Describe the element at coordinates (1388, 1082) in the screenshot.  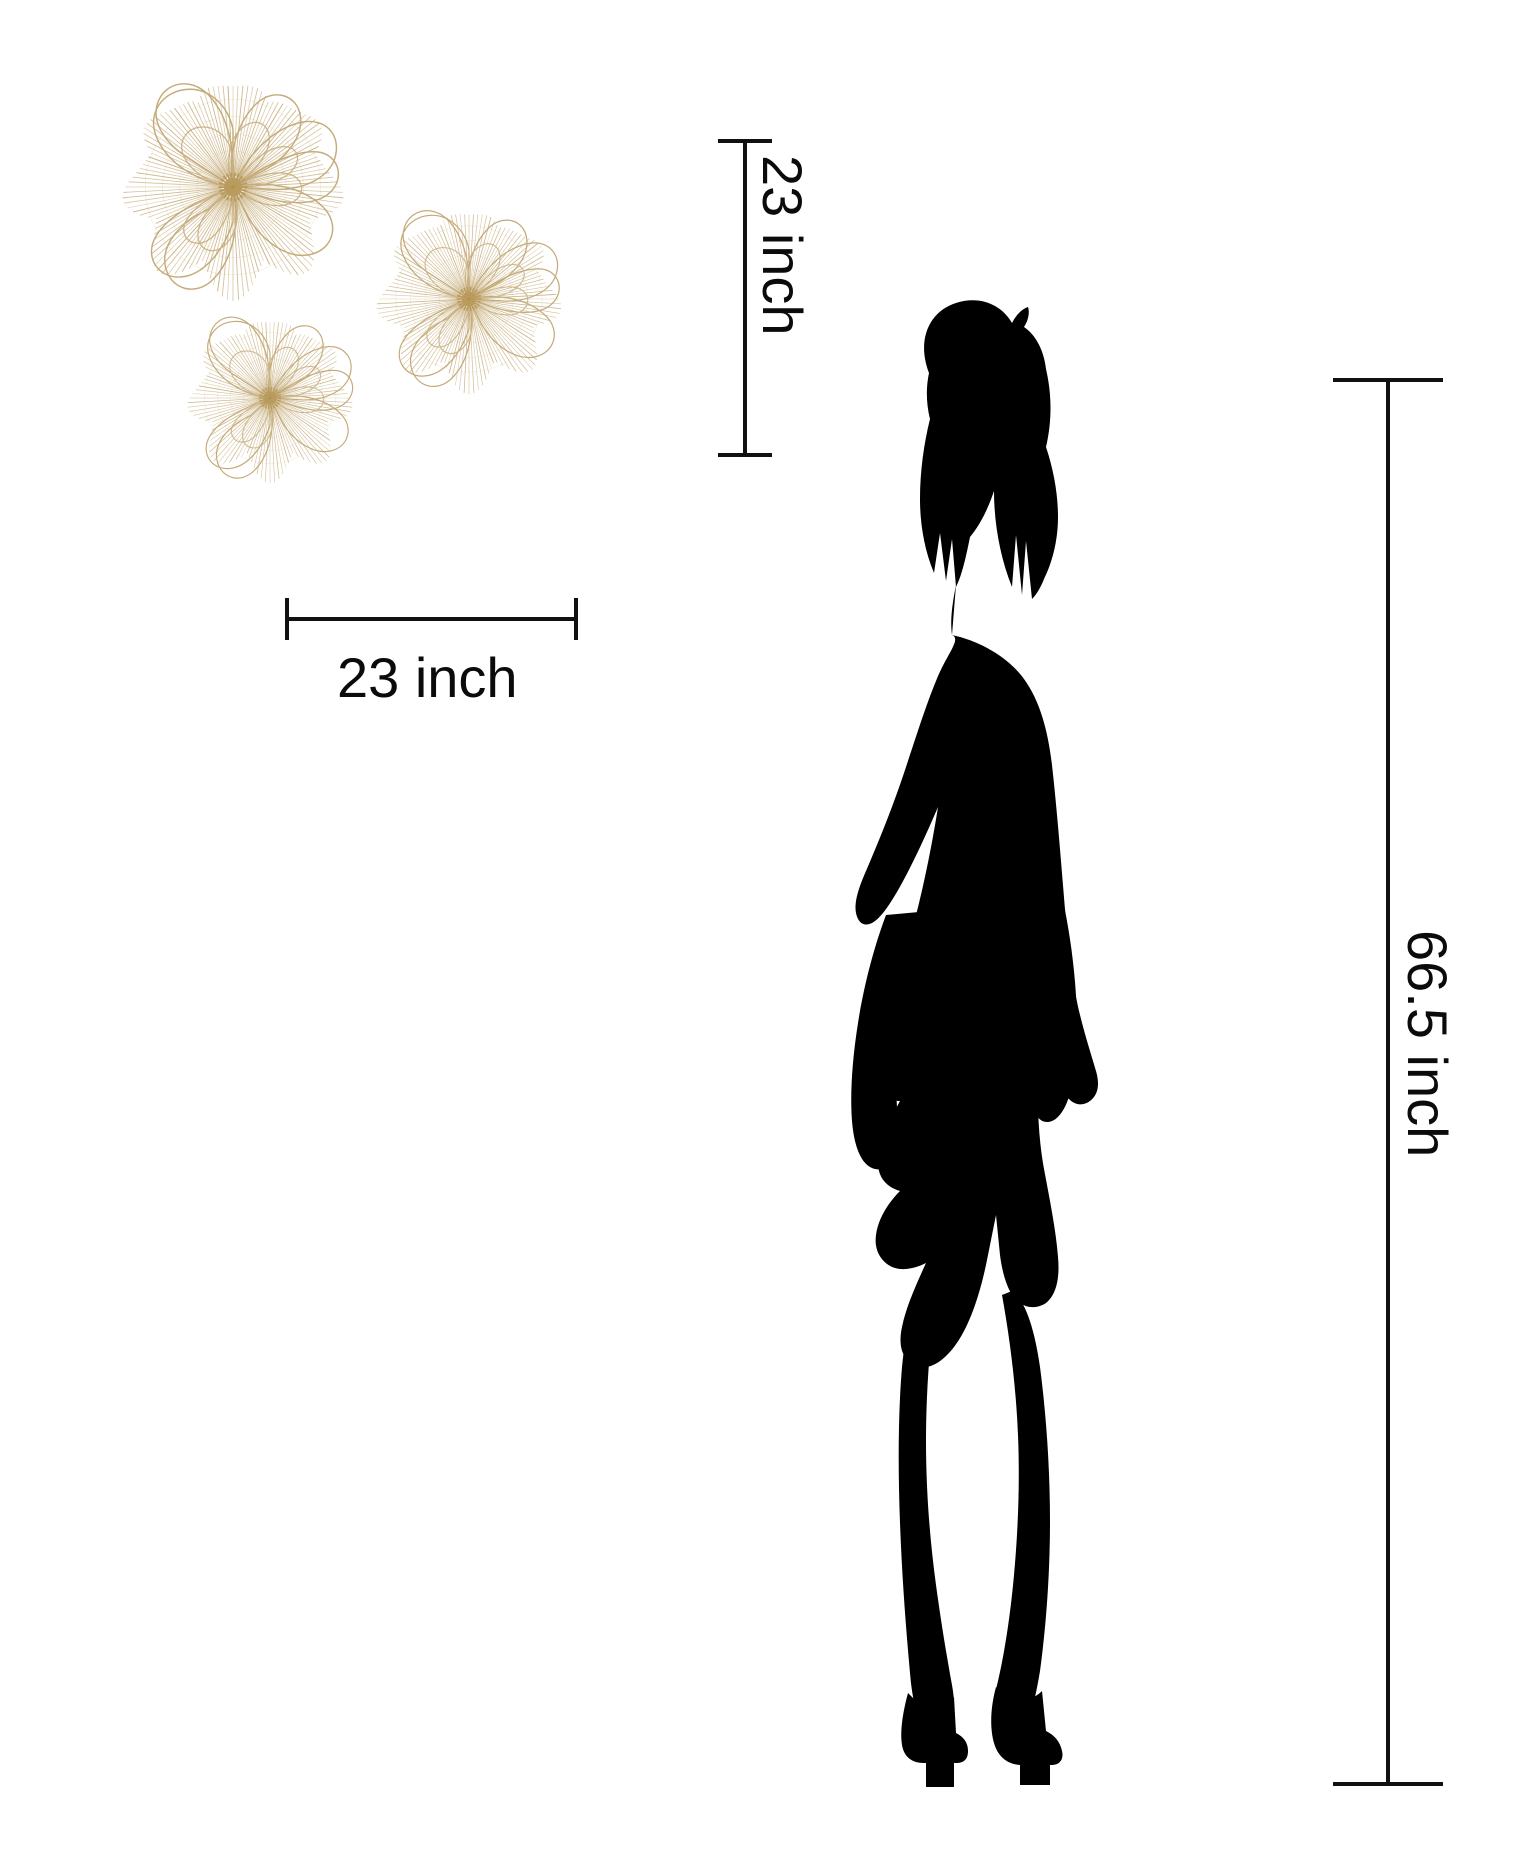
I see `dim-line-vertical-reference` at that location.